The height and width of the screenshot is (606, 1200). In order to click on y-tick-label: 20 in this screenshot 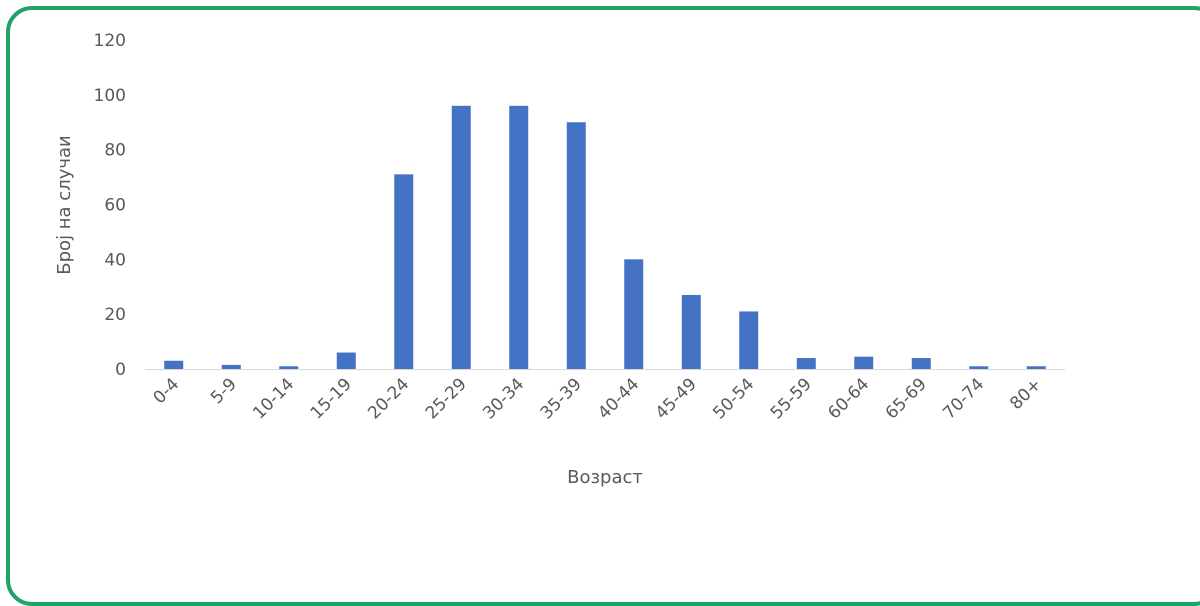, I will do `click(115, 315)`.